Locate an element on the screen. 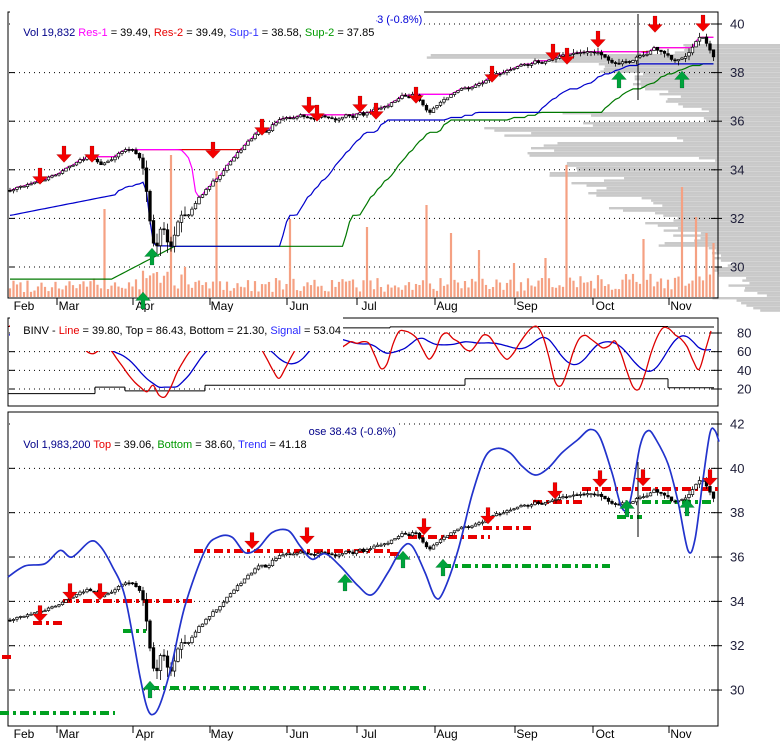 The width and height of the screenshot is (780, 745). res2-value: = 39.49, is located at coordinates (206, 33).